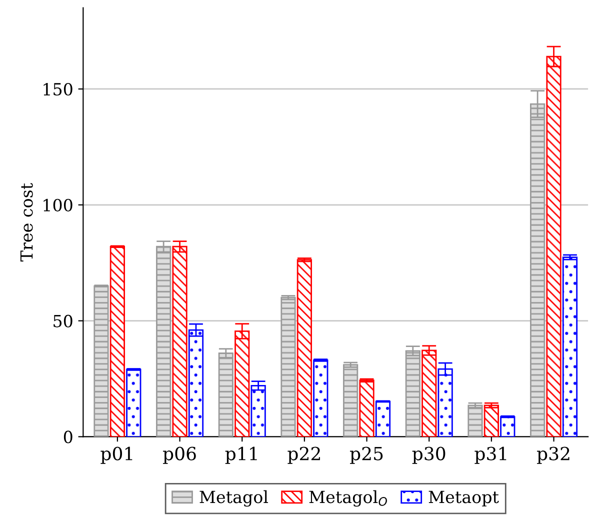  What do you see at coordinates (179, 455) in the screenshot?
I see `x-tick-label: p06` at bounding box center [179, 455].